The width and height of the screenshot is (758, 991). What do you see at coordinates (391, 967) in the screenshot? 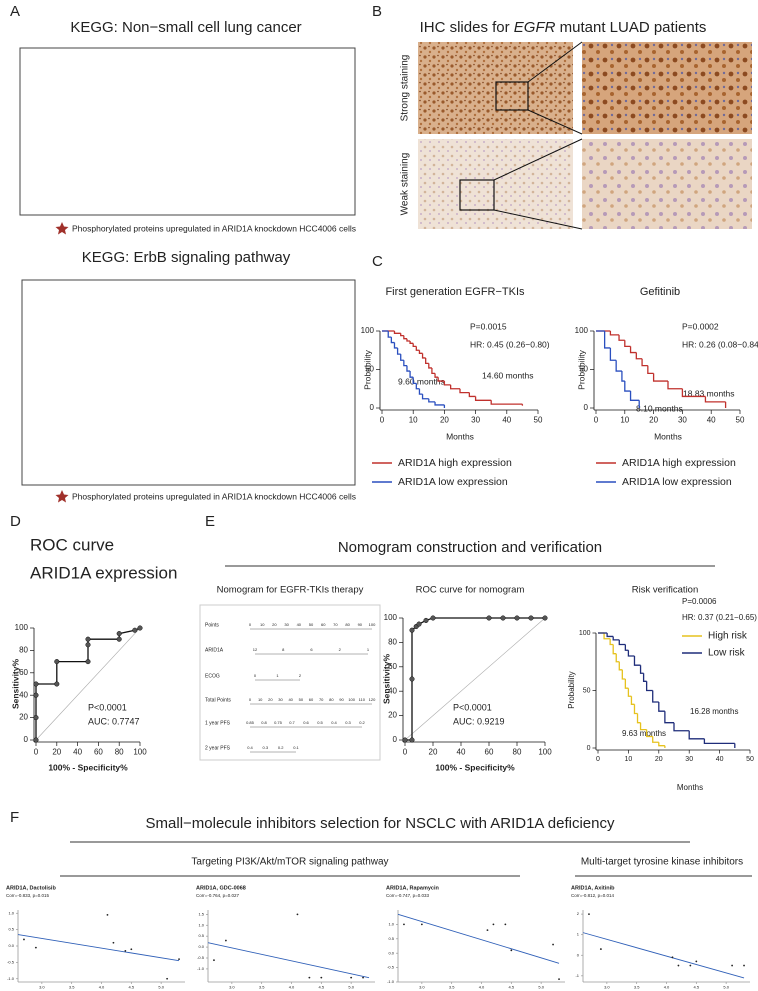
I see `y-tick-label: -0.5` at bounding box center [391, 967].